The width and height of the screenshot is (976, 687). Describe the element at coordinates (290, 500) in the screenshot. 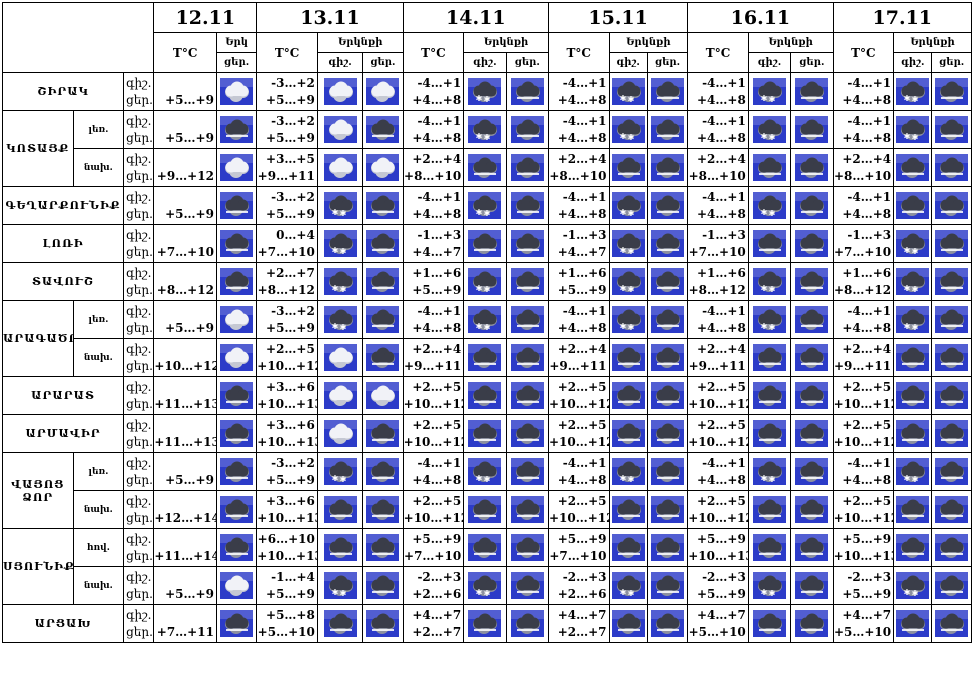

I see `night-temperature: +3…+6` at that location.